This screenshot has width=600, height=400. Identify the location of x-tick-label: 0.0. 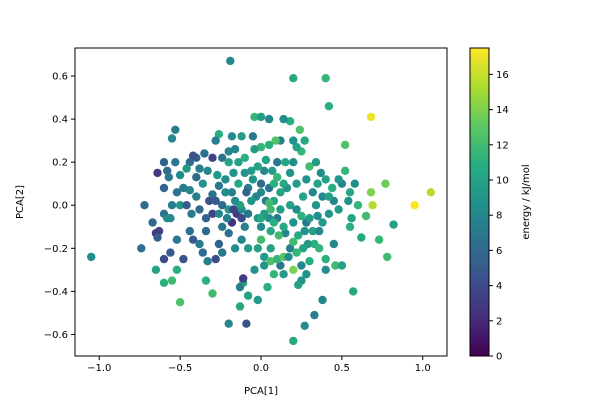
(261, 368).